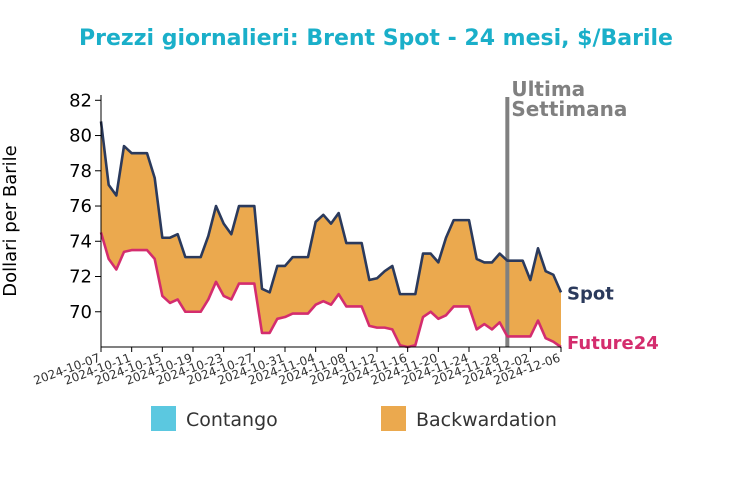  What do you see at coordinates (232, 420) in the screenshot?
I see `legend-label-contango: Contango` at bounding box center [232, 420].